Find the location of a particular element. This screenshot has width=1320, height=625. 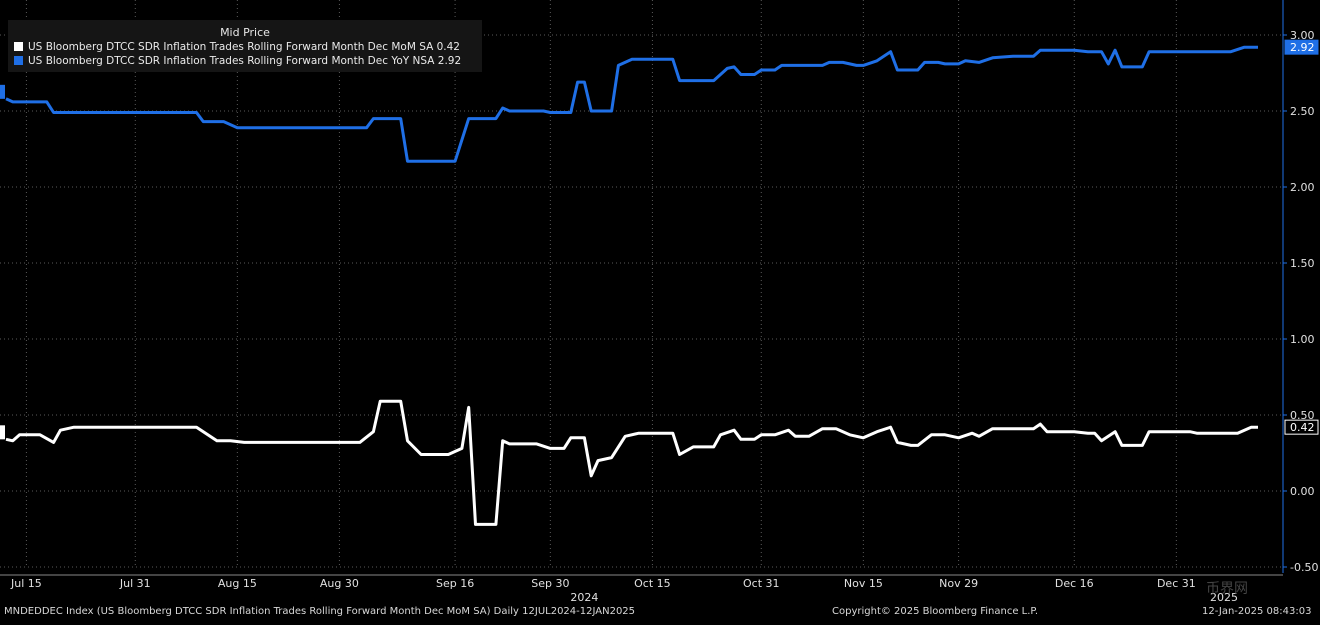

watermark: 币界网 is located at coordinates (1227, 589).